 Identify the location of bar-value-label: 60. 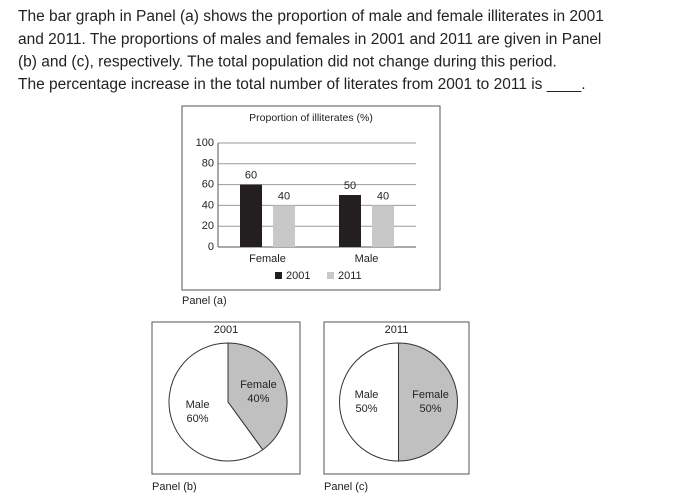
(251, 176).